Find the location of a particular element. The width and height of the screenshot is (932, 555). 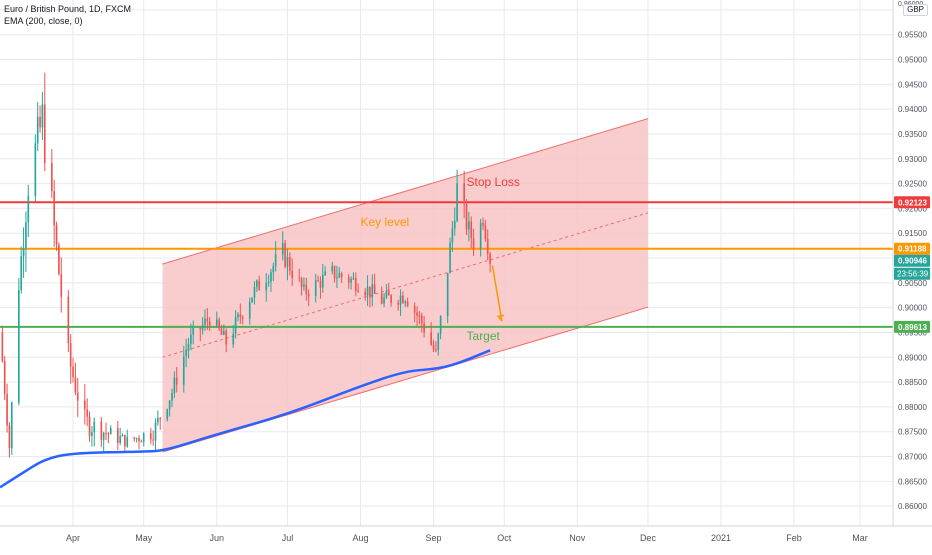

symbol-title: Euro / British Pound, 1D, FXCM is located at coordinates (68, 9).